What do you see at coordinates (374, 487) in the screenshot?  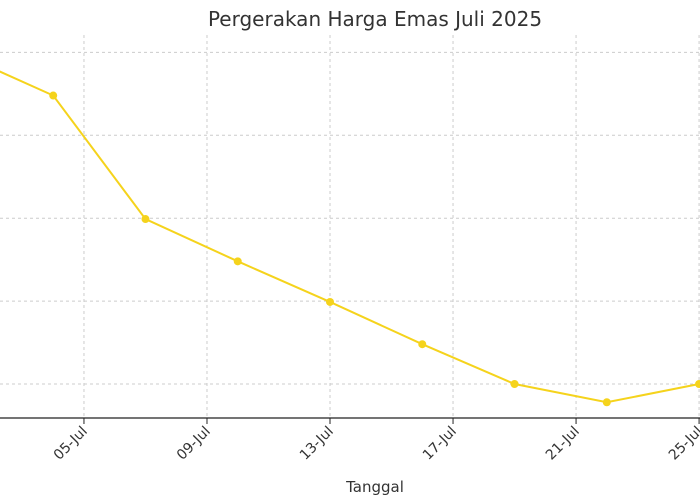 I see `x-axis-label: Tanggal` at bounding box center [374, 487].